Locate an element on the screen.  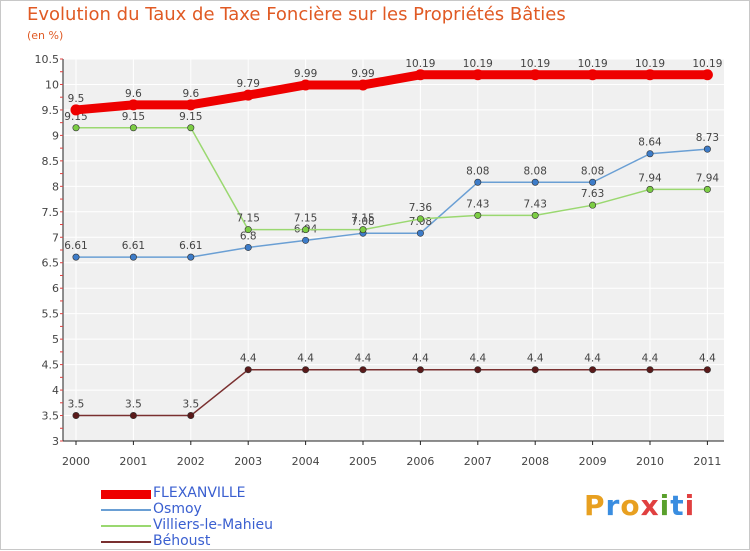
data-label-villiers-le-mahieu: 7.43 is located at coordinates (477, 204).